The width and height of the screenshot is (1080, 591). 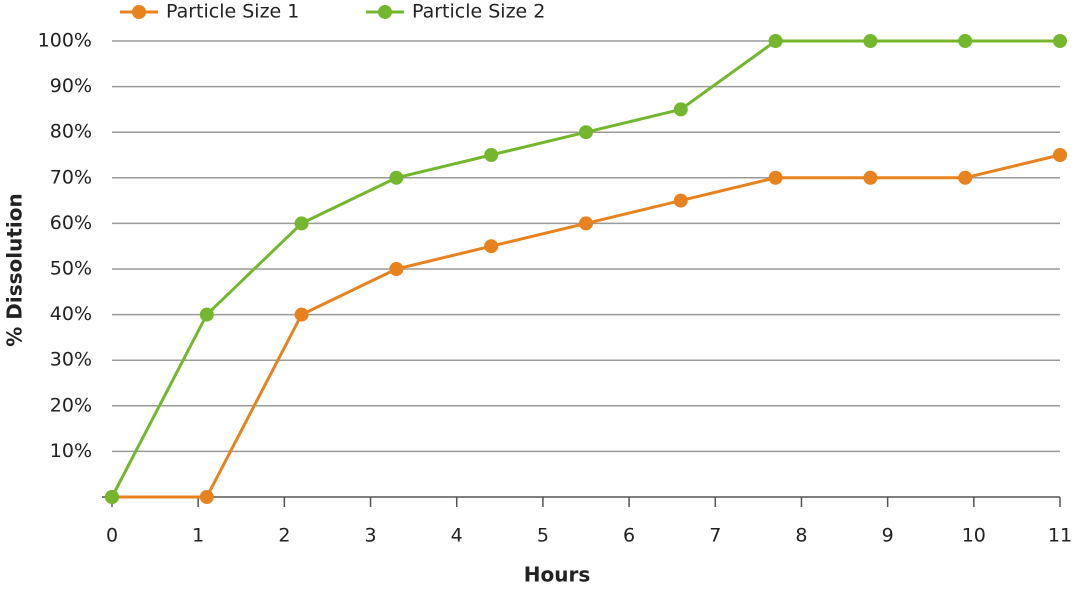 I want to click on x-tick-label: 3, so click(x=370, y=536).